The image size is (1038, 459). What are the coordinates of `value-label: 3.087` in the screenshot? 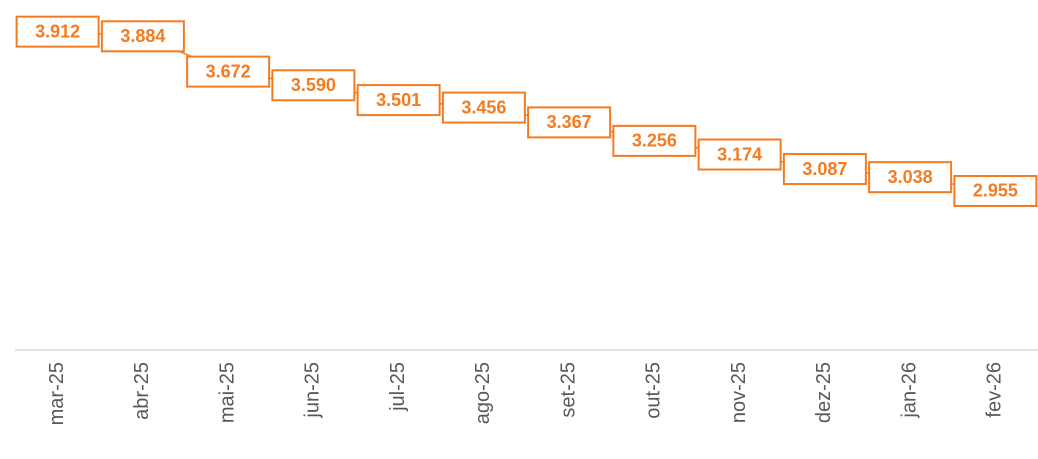 It's located at (824, 169).